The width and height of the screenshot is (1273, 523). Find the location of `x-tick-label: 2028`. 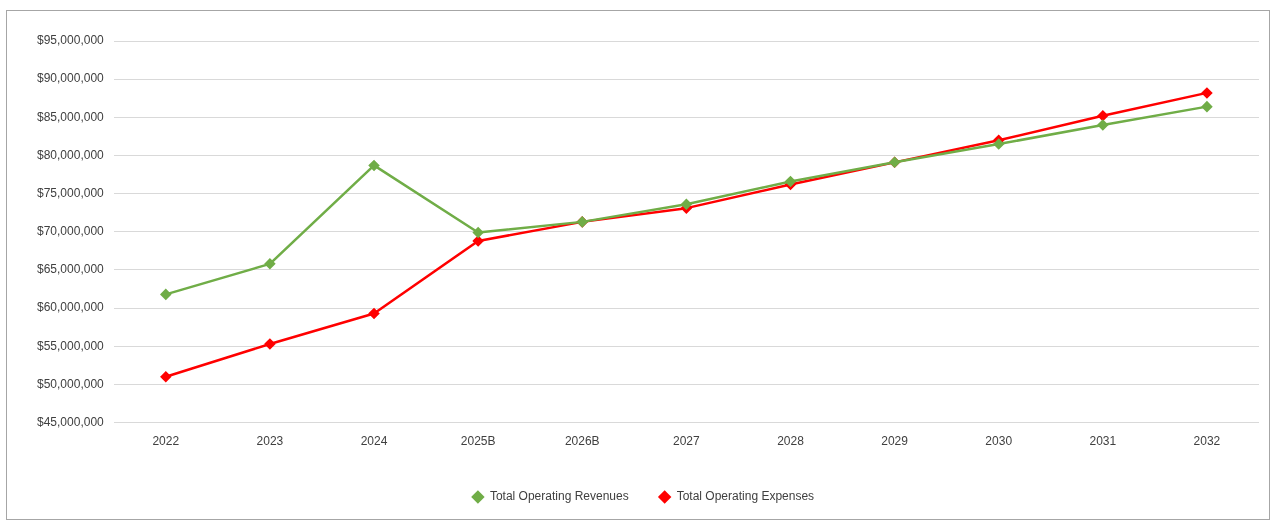

x-tick-label: 2028 is located at coordinates (791, 441).